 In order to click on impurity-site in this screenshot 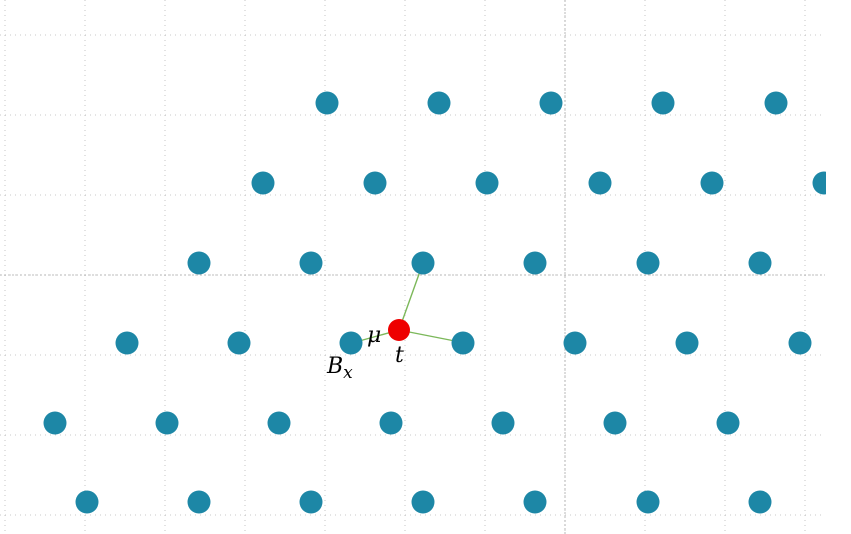, I will do `click(399, 330)`.